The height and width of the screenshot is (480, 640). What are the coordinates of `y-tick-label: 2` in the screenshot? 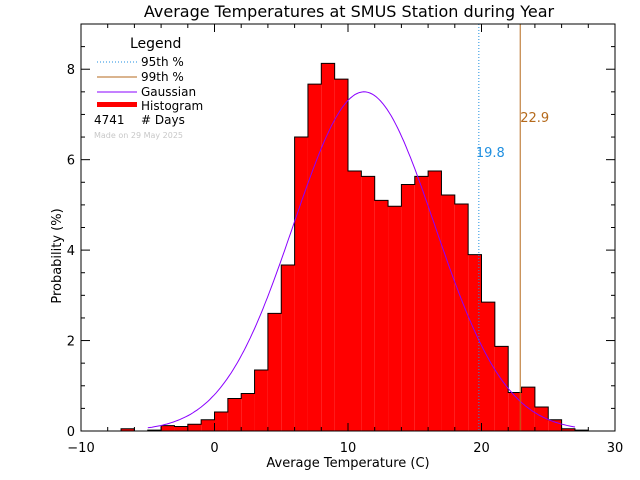 It's located at (71, 342).